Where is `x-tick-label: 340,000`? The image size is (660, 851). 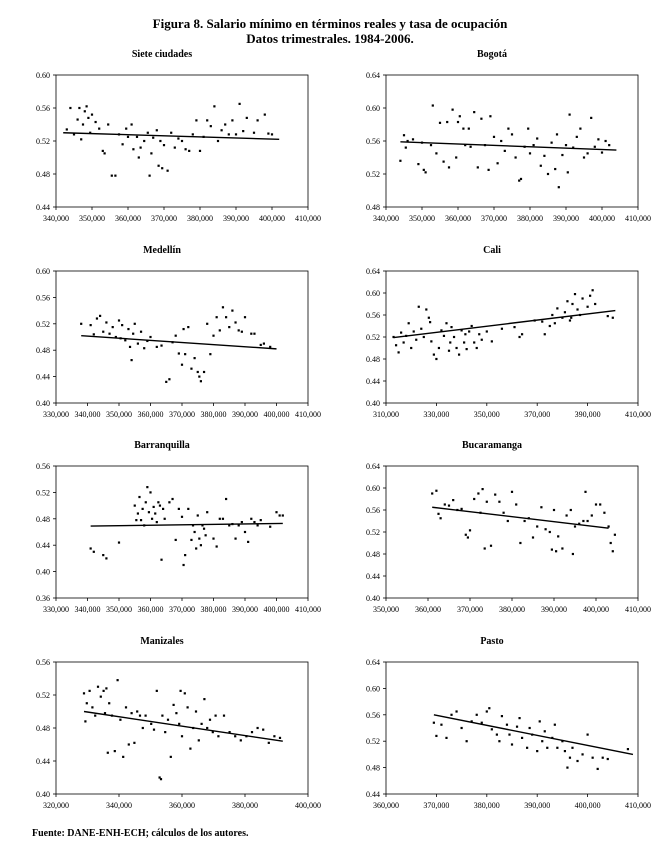
x-tick-label: 340,000 is located at coordinates (386, 218).